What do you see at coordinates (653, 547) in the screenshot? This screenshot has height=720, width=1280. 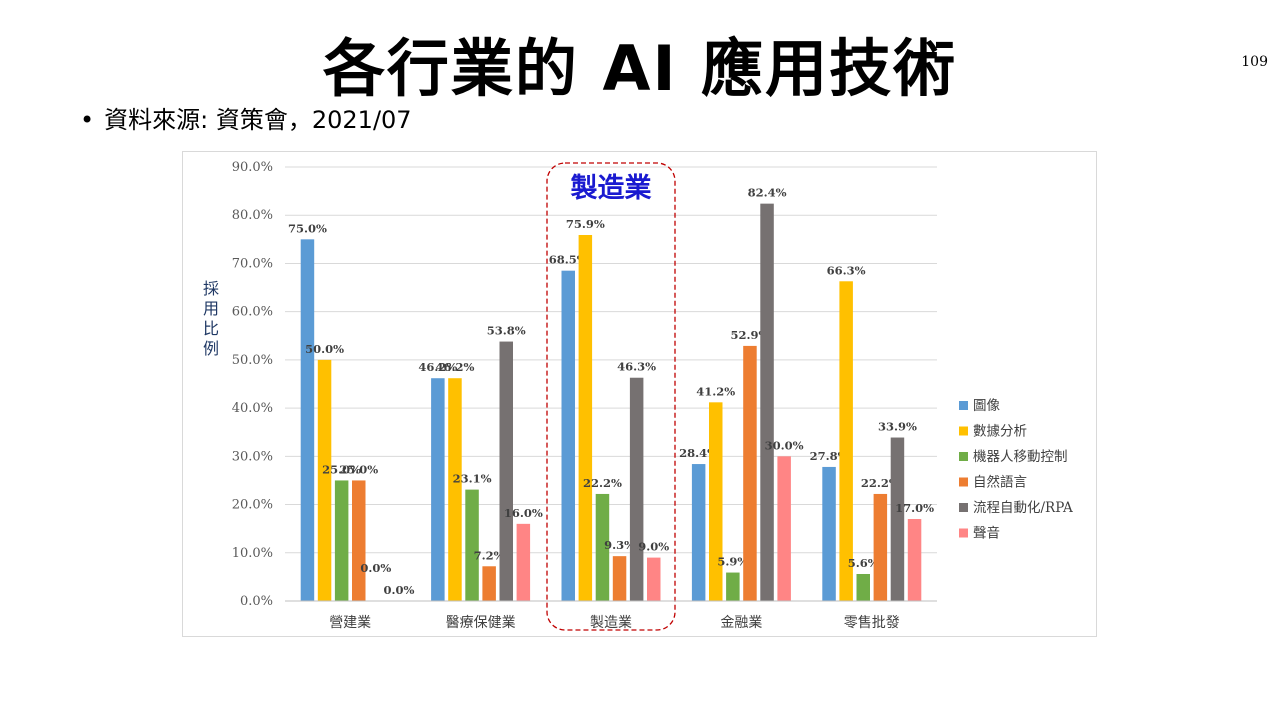 I see `data-label: 9.0%` at bounding box center [653, 547].